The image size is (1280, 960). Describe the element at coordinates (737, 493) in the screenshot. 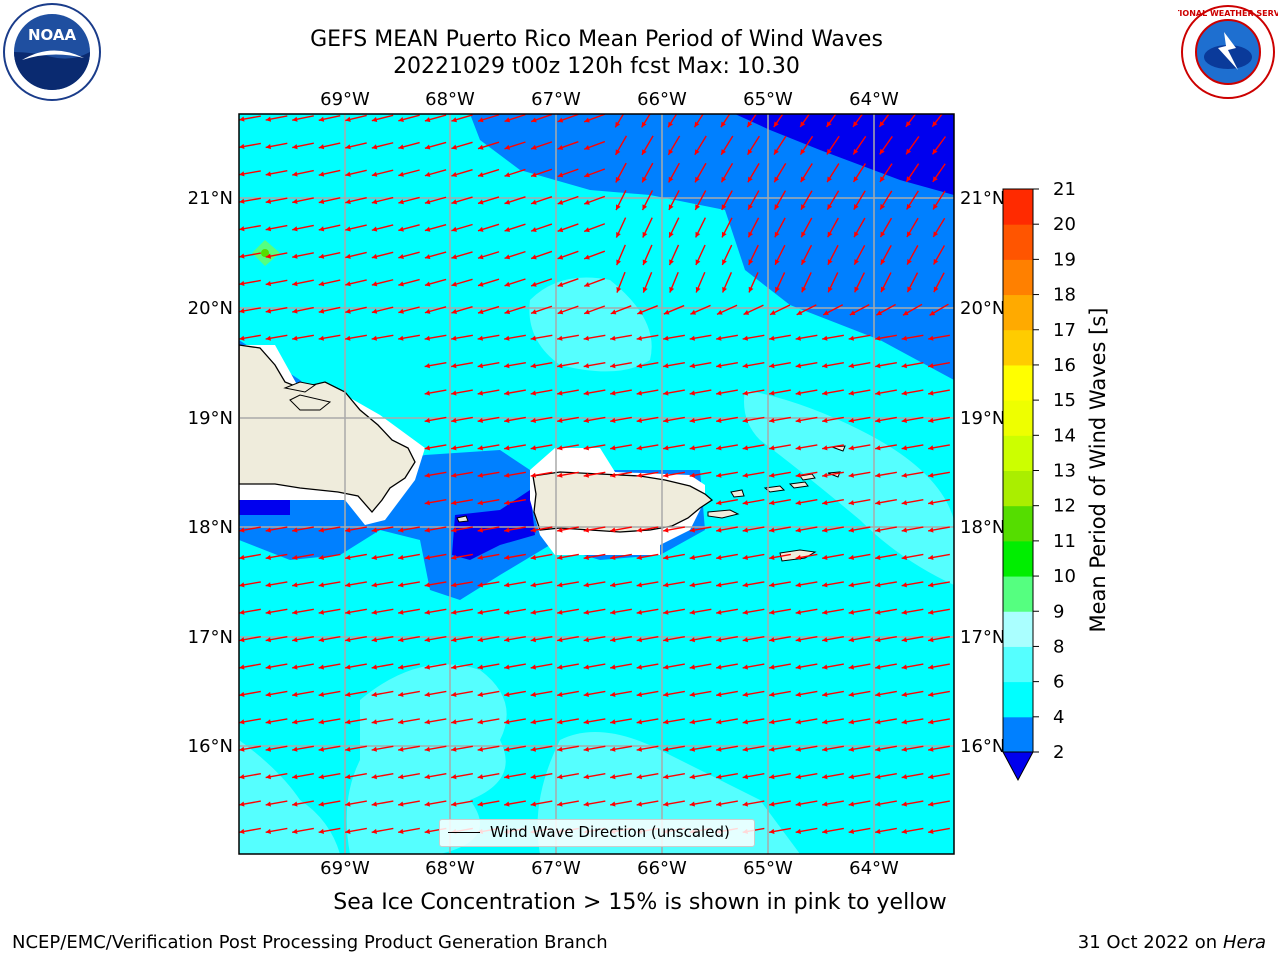

I see `land-culebra` at that location.